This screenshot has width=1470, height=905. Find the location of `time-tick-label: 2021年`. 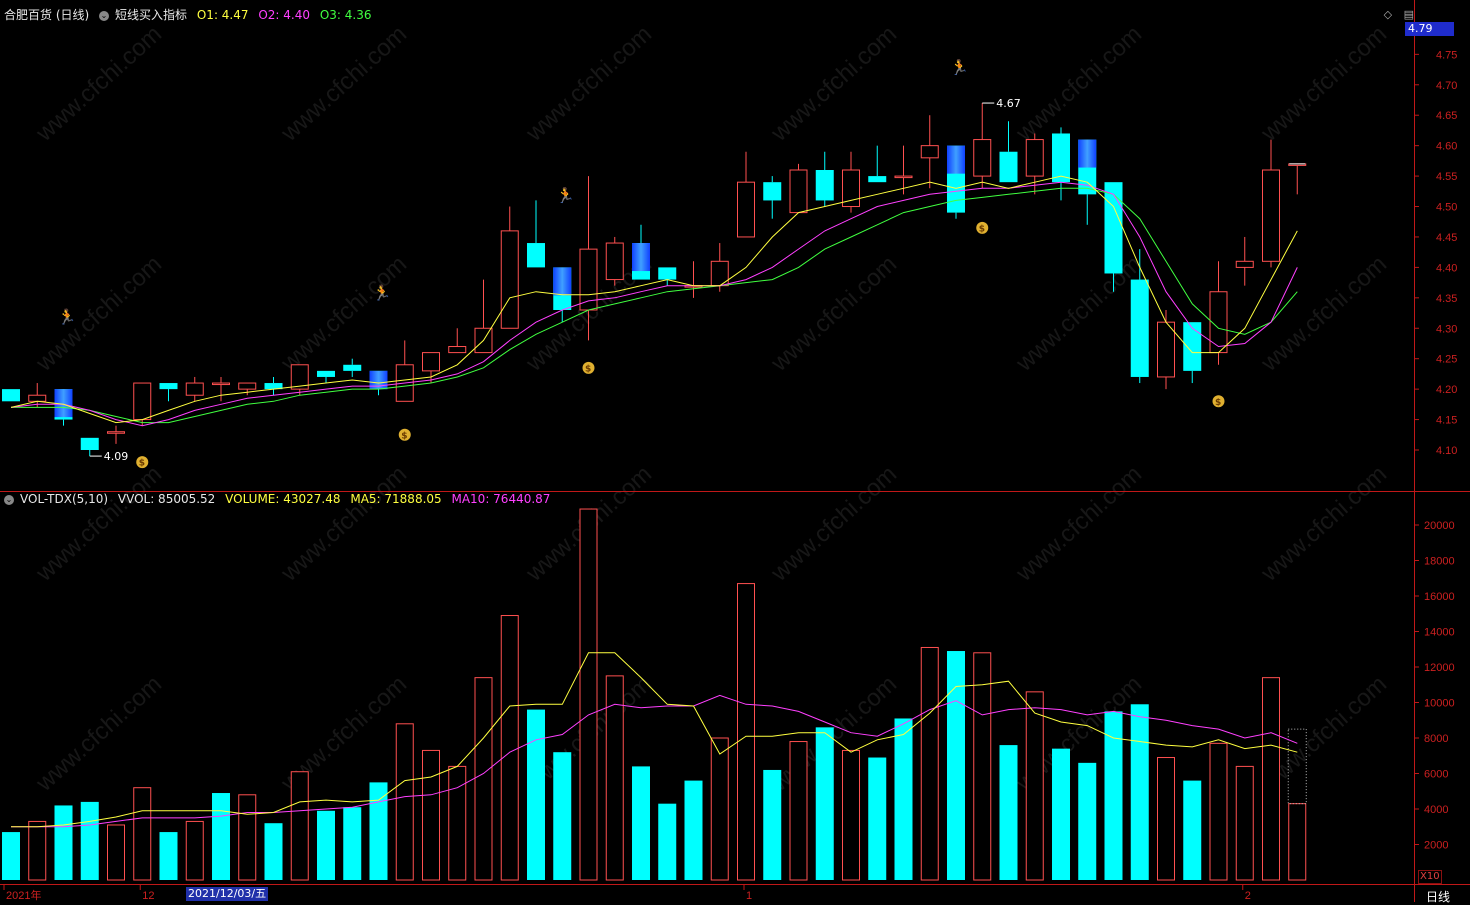

time-tick-label: 2021年 is located at coordinates (23, 895).